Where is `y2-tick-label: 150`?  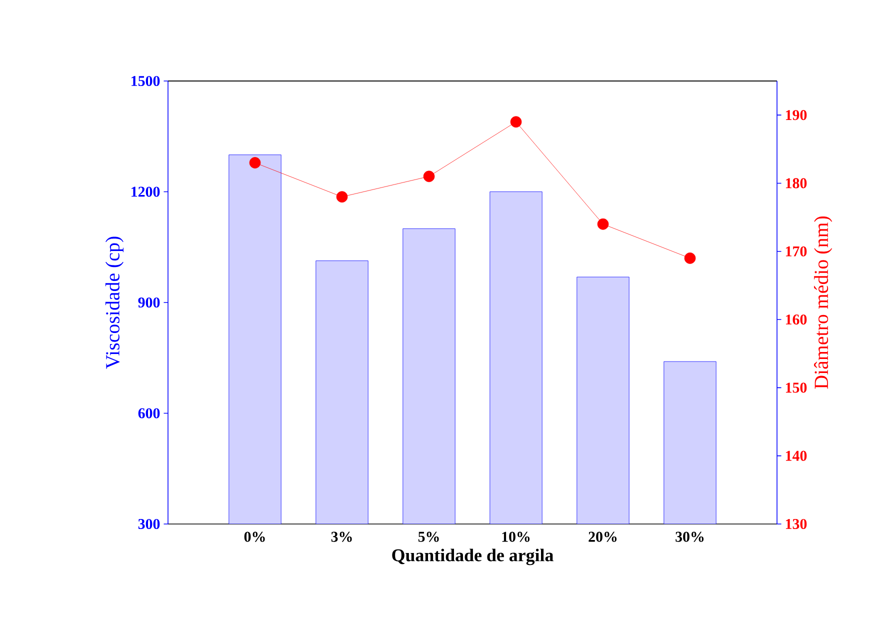 y2-tick-label: 150 is located at coordinates (796, 387).